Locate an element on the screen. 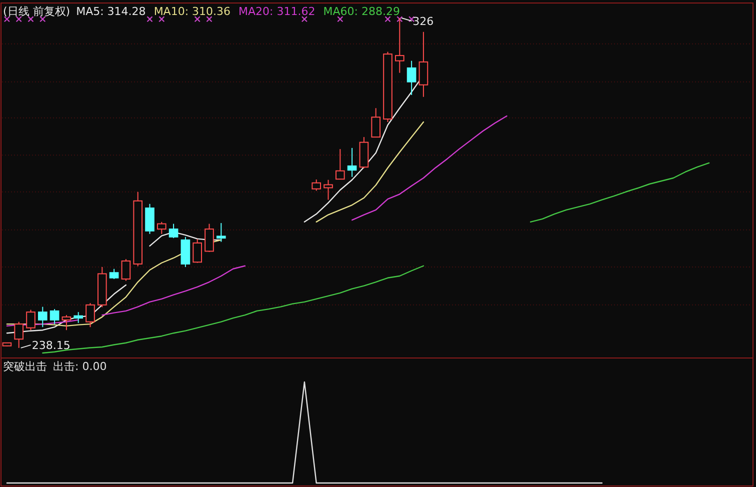 This screenshot has width=756, height=487. chart-title: 突破出击 is located at coordinates (25, 366).